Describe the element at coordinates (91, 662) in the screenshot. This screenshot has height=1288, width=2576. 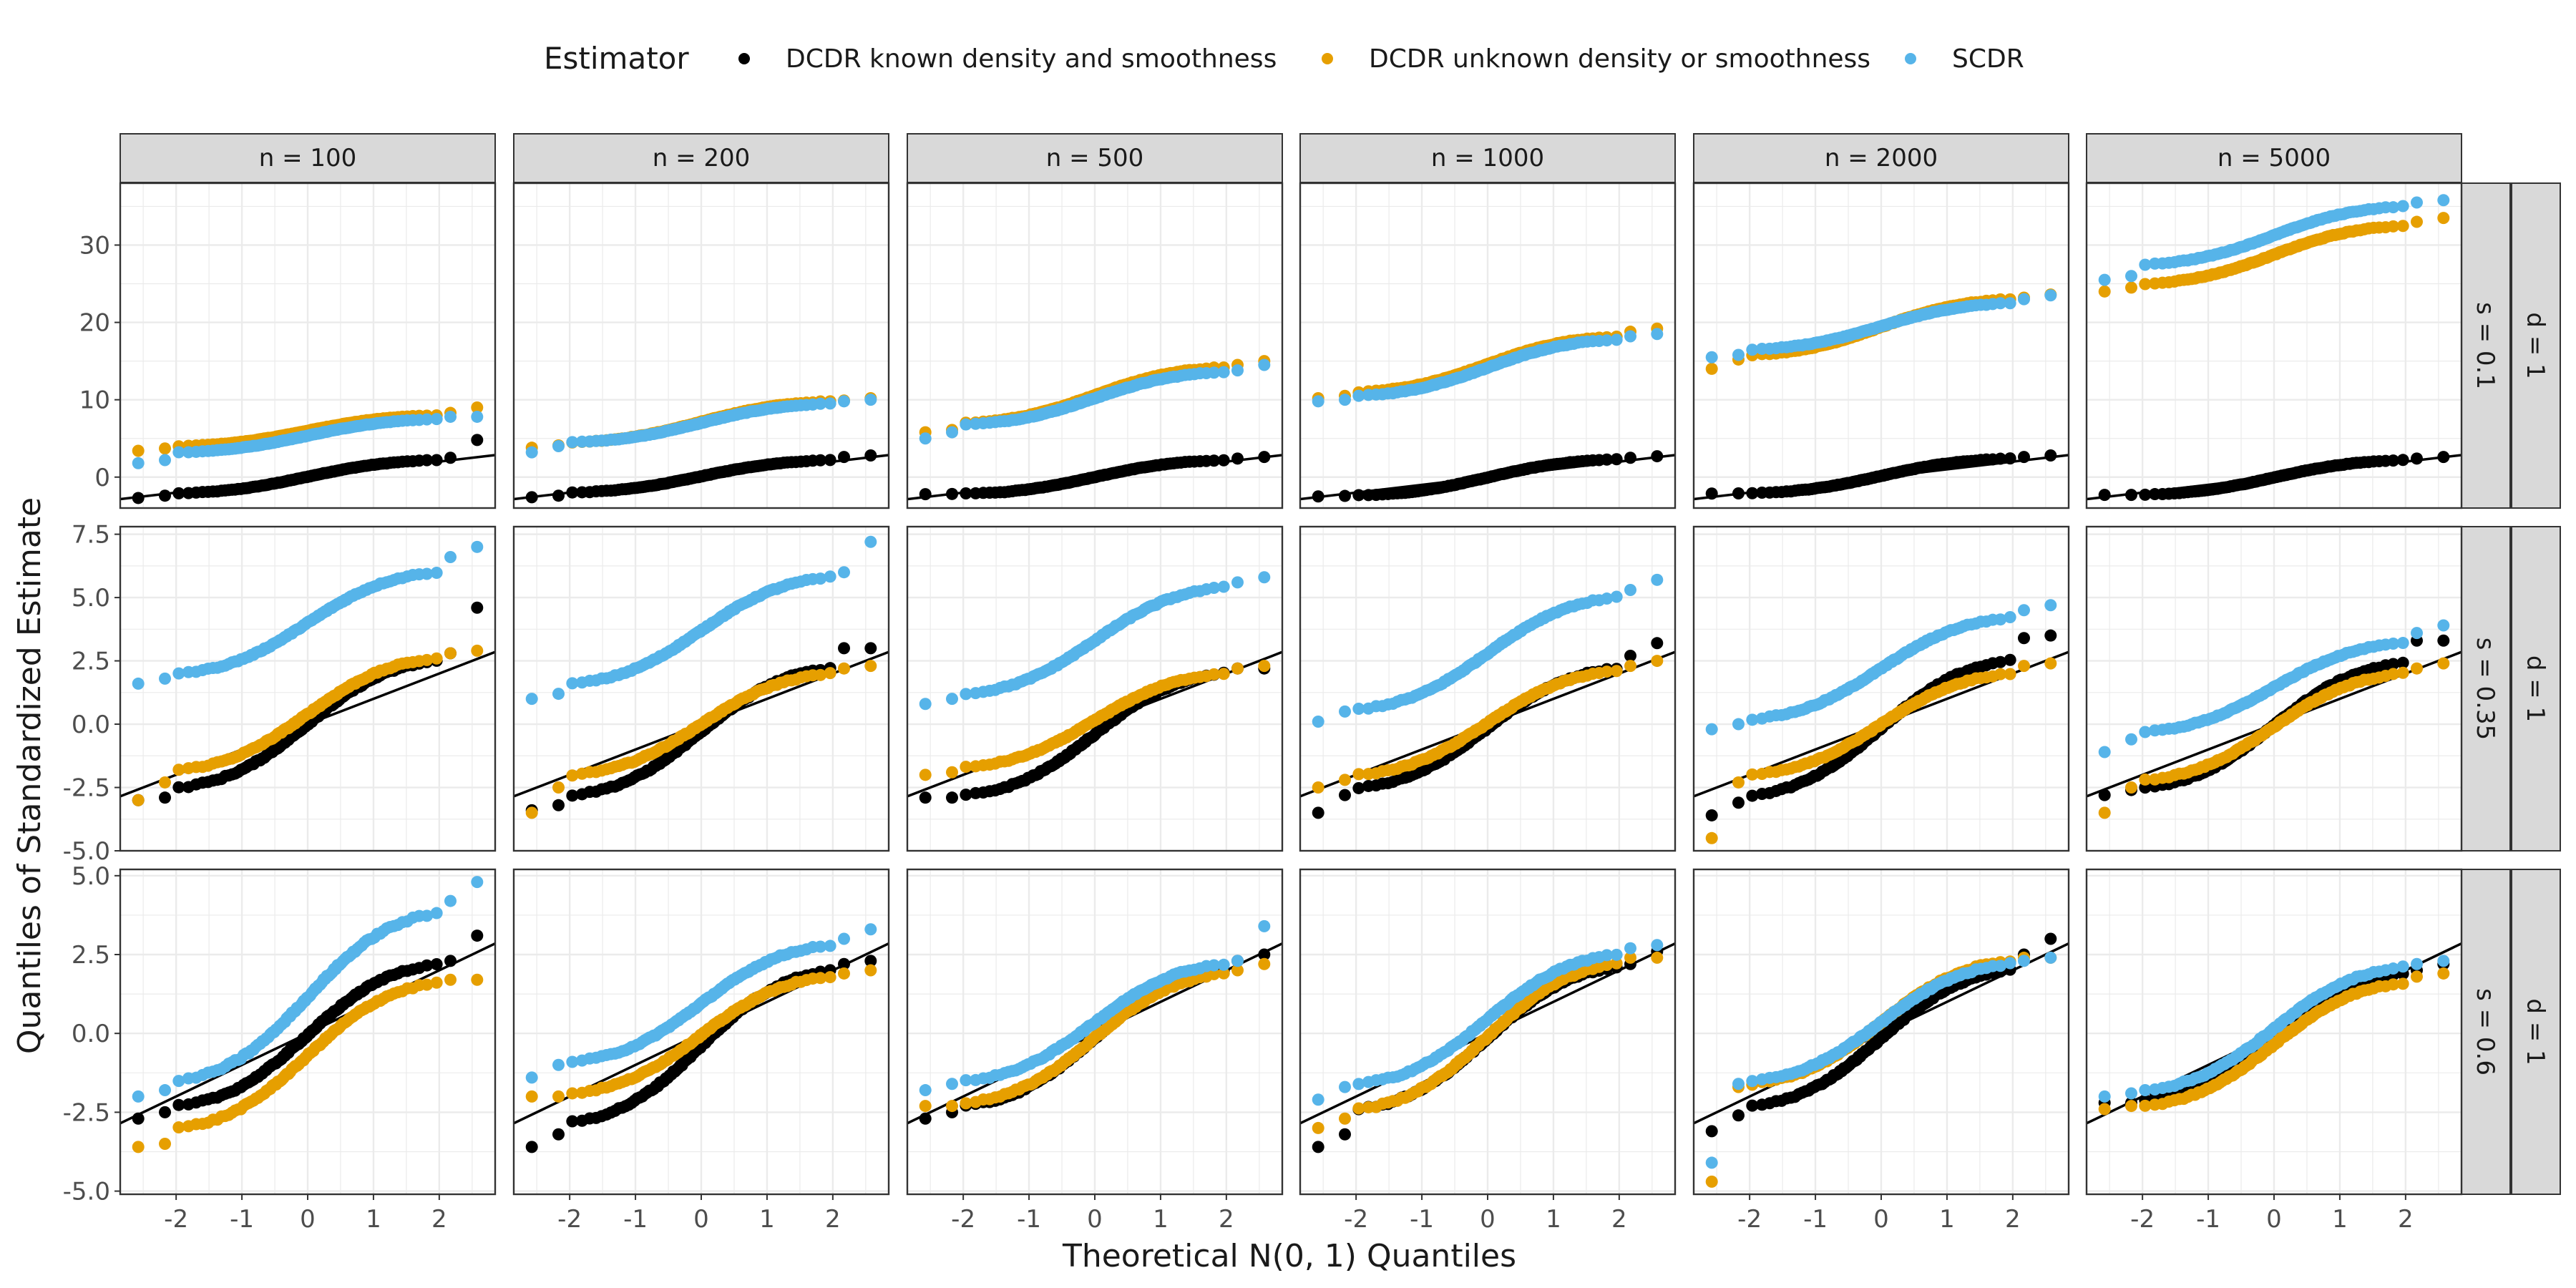
I see `y-tick-label: 2.5` at that location.